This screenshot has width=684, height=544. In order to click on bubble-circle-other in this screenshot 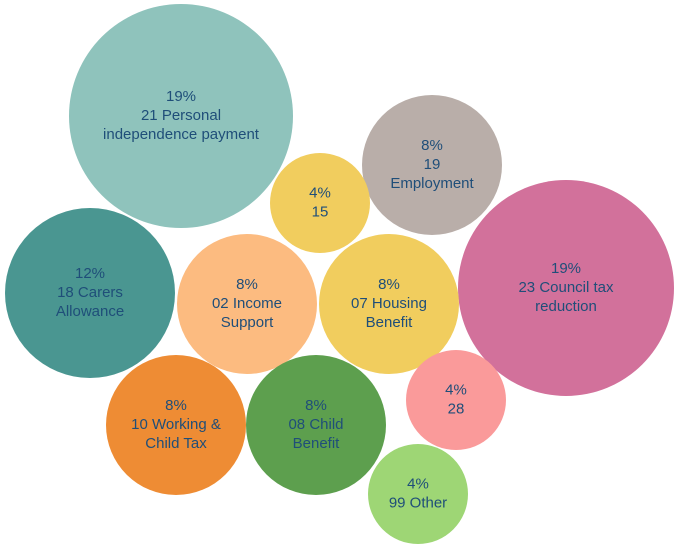, I will do `click(418, 494)`.